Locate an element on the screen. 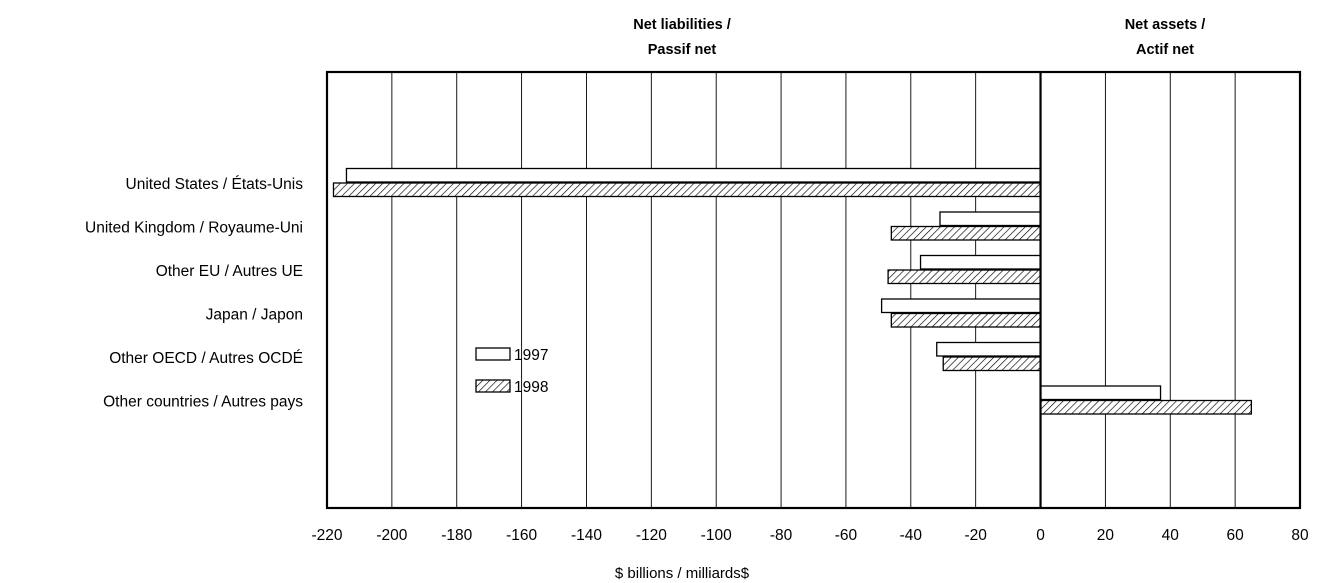  x-tick-label: -200 is located at coordinates (391, 535).